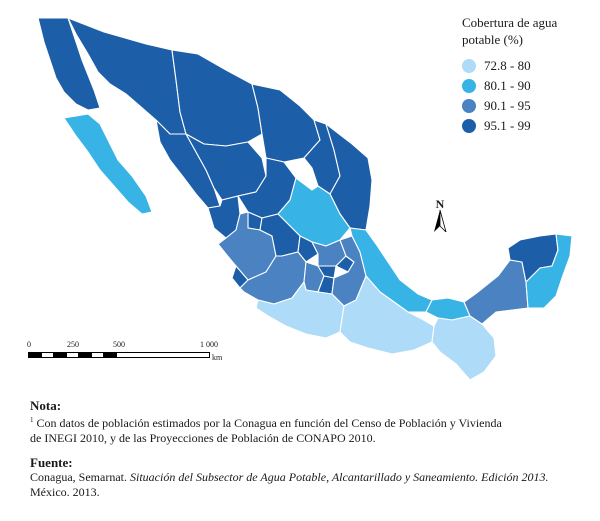 This screenshot has height=521, width=600. I want to click on source-tail: México. 2013., so click(65, 492).